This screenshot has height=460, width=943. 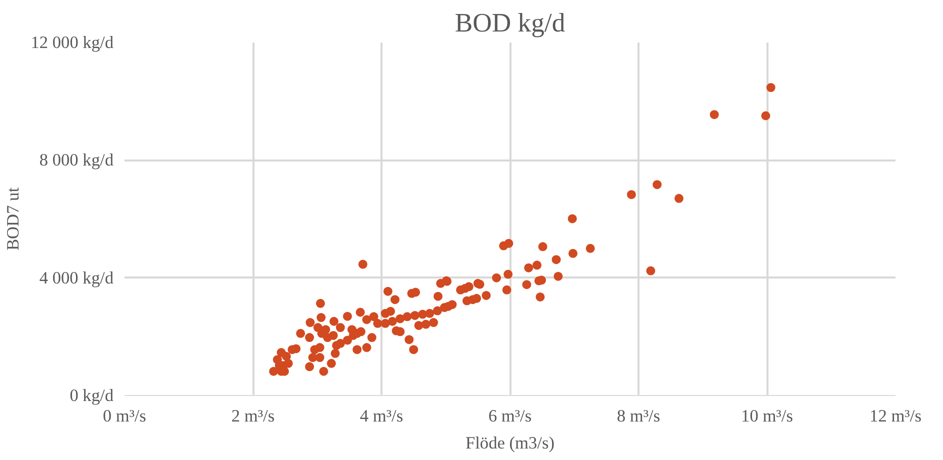 What do you see at coordinates (124, 416) in the screenshot?
I see `x-tick-label: 0 m³/s` at bounding box center [124, 416].